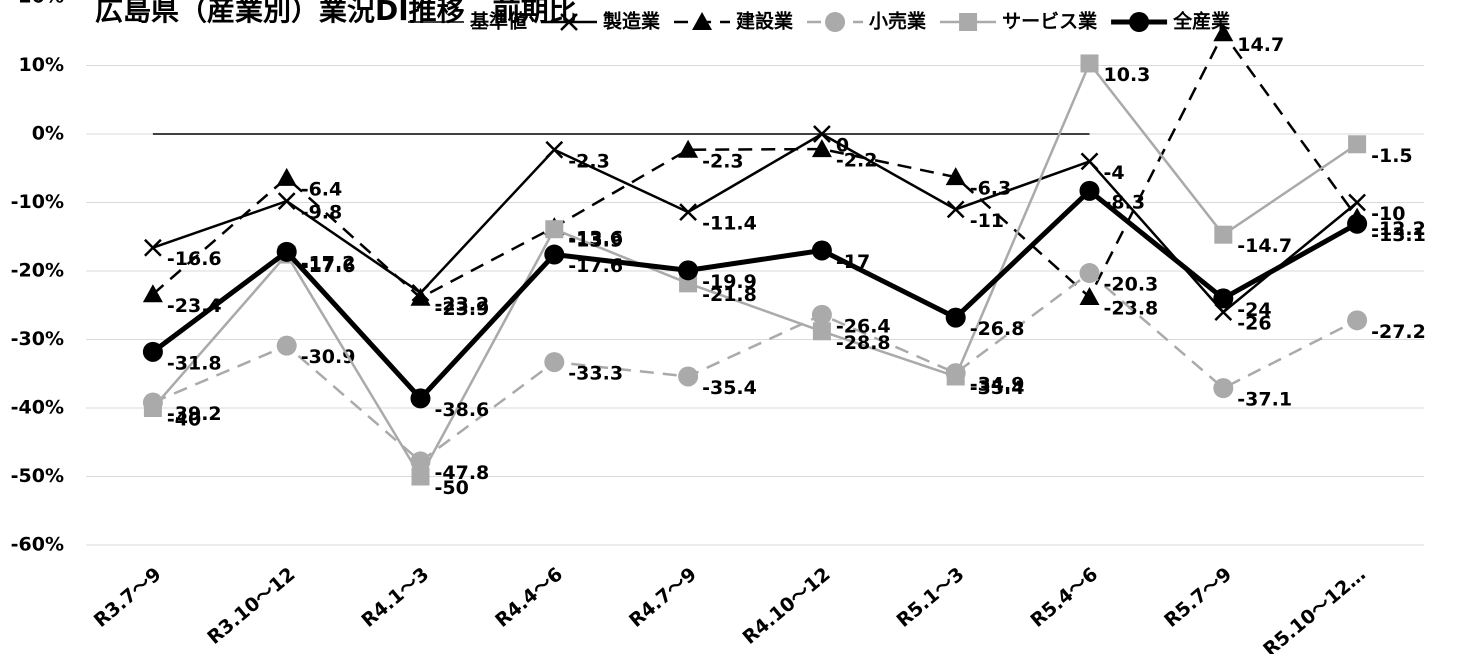 Image resolution: width=1465 pixels, height=654 pixels. I want to click on data-label: -8.3, so click(1125, 202).